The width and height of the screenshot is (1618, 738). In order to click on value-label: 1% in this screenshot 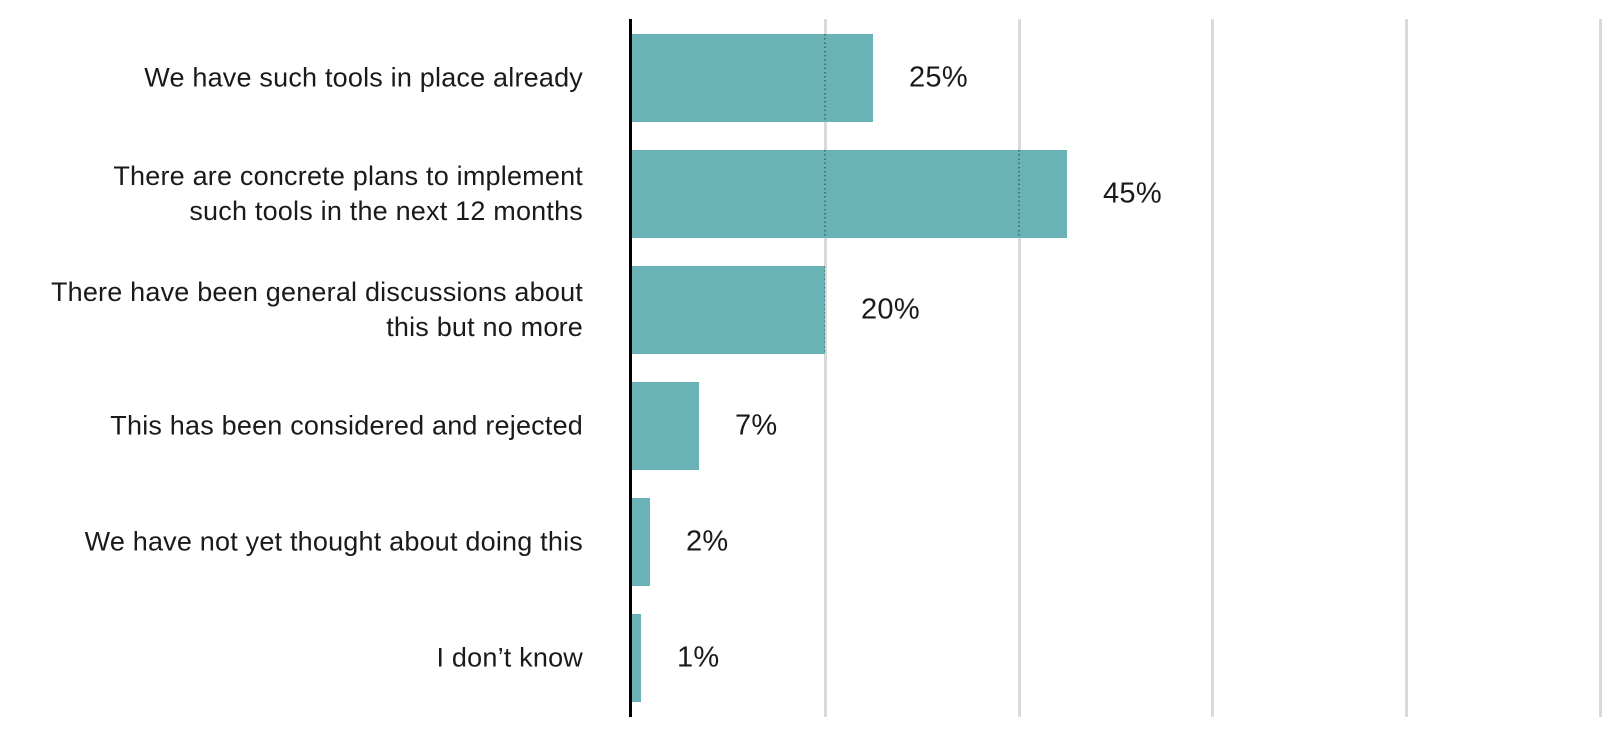, I will do `click(698, 657)`.